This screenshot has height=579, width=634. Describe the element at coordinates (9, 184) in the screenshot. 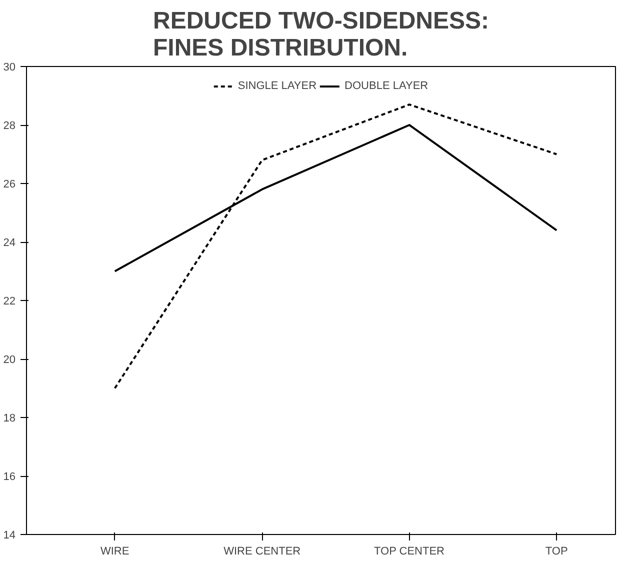

I see `y-tick-label: 26` at that location.